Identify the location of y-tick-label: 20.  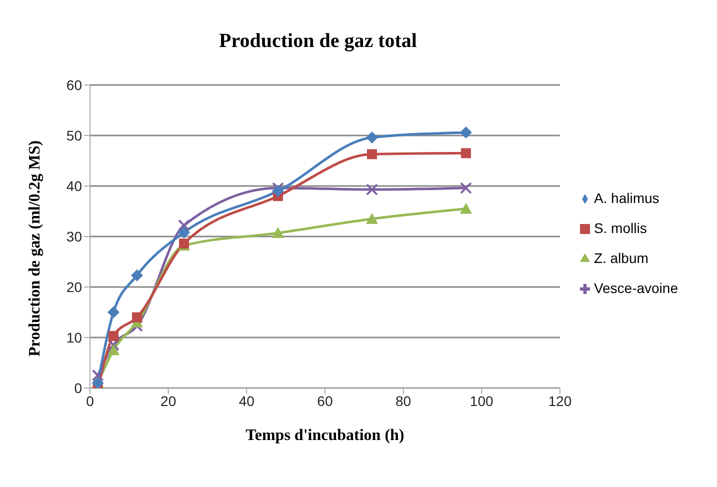
(74, 286).